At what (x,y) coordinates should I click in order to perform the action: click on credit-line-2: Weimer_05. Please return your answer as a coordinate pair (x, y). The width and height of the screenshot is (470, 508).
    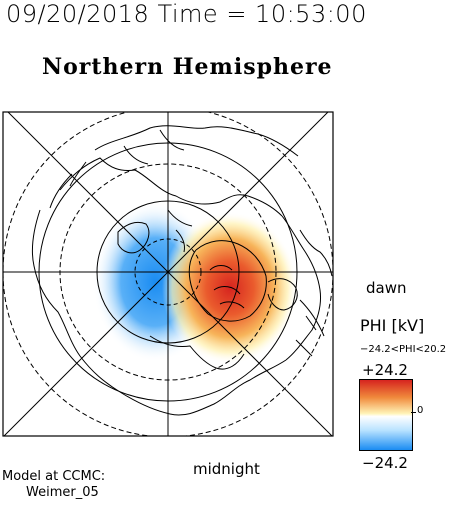
    Looking at the image, I should click on (62, 492).